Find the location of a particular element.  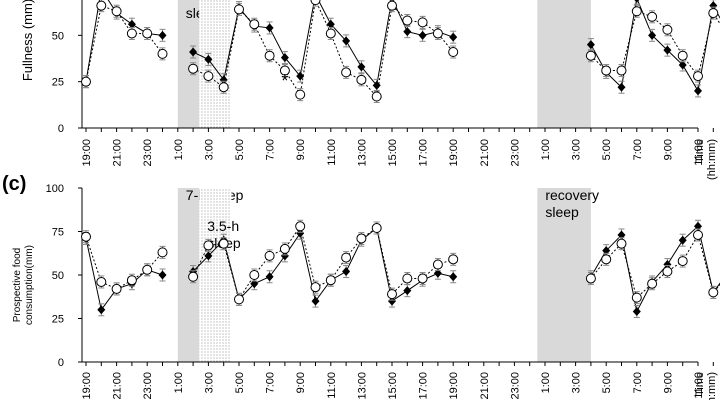

x-tick-label: 5:00 is located at coordinates (240, 382).